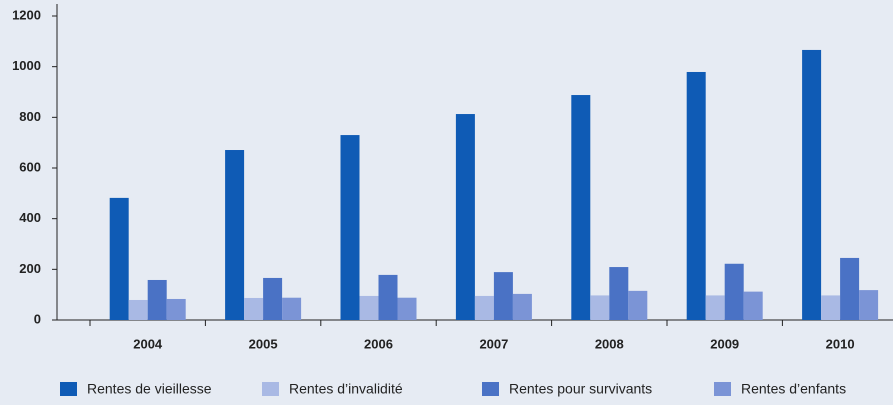 The image size is (893, 405). Describe the element at coordinates (609, 343) in the screenshot. I see `x-tick-label: 2008` at that location.